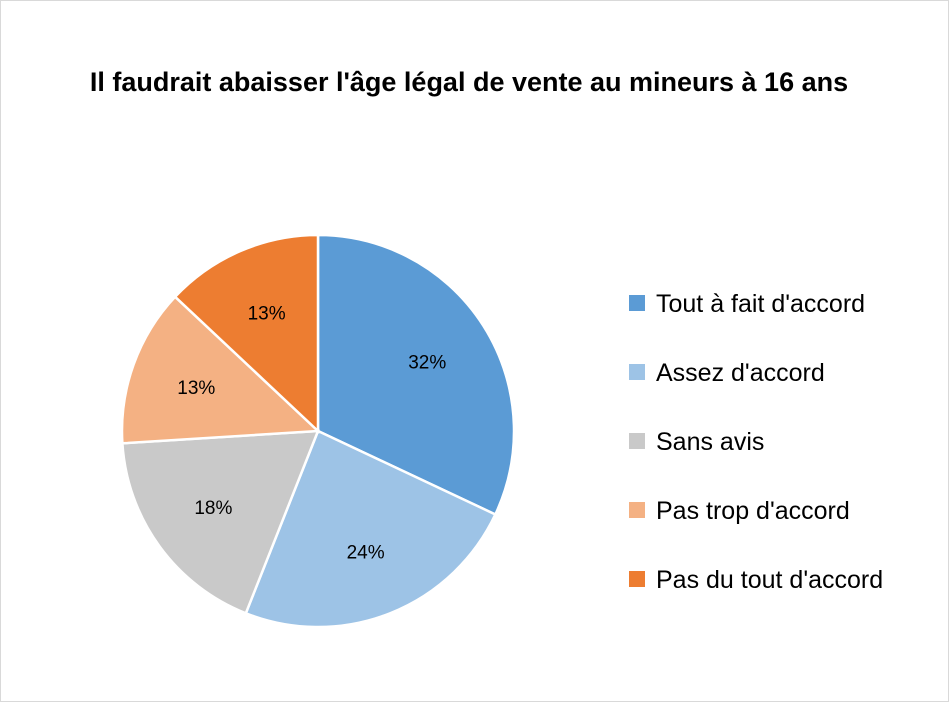  Describe the element at coordinates (427, 363) in the screenshot. I see `data-label-tout-a-fait-d-accord: 32%` at that location.